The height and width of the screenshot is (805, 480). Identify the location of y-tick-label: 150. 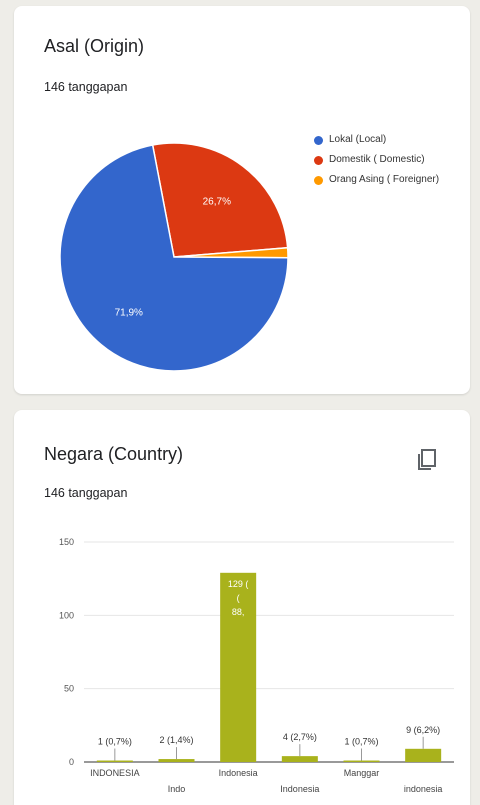
(66, 542).